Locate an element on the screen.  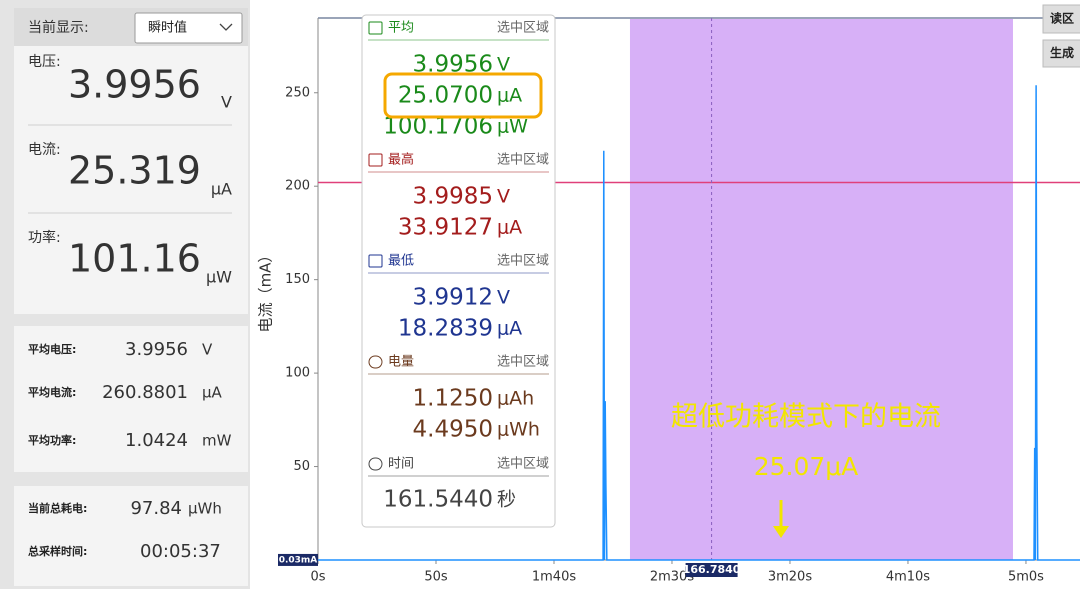
info-value: 33.9127 is located at coordinates (445, 228).